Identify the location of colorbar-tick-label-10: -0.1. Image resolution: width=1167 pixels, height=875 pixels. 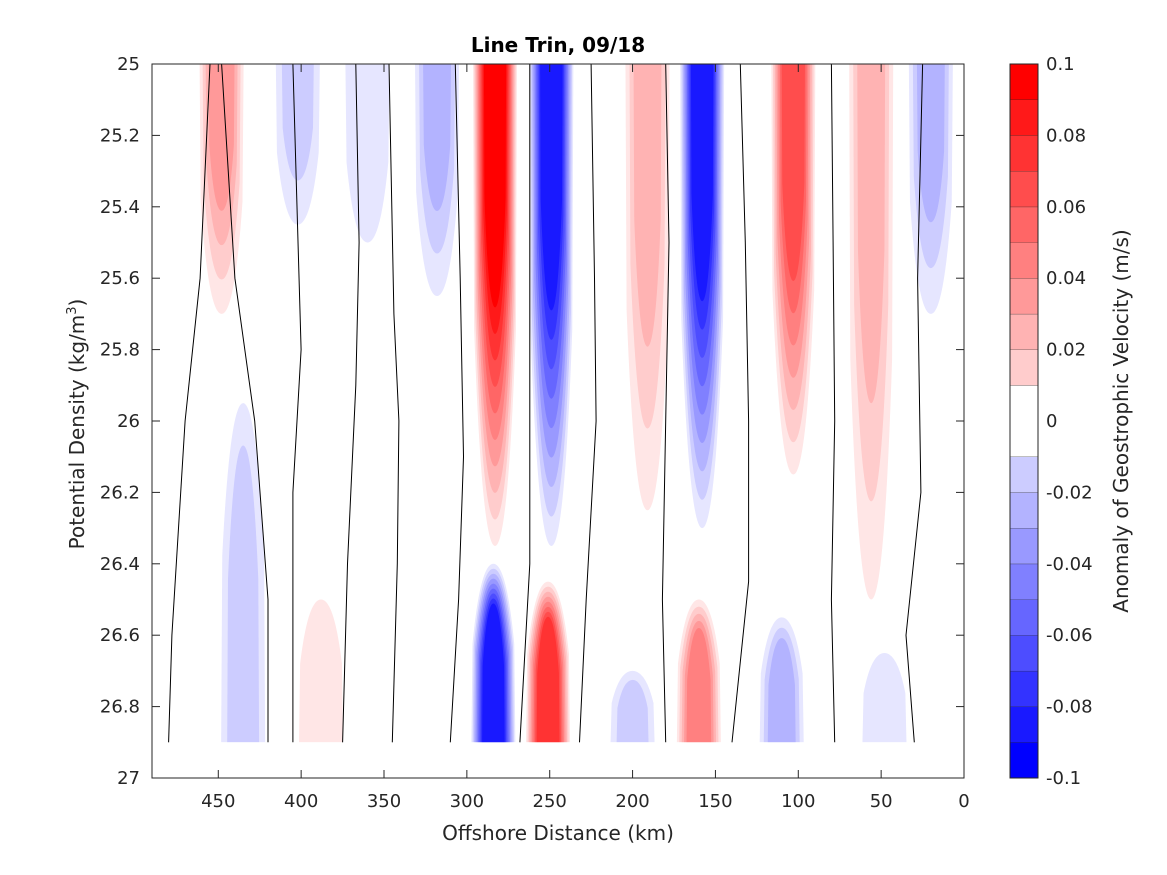
(1063, 778).